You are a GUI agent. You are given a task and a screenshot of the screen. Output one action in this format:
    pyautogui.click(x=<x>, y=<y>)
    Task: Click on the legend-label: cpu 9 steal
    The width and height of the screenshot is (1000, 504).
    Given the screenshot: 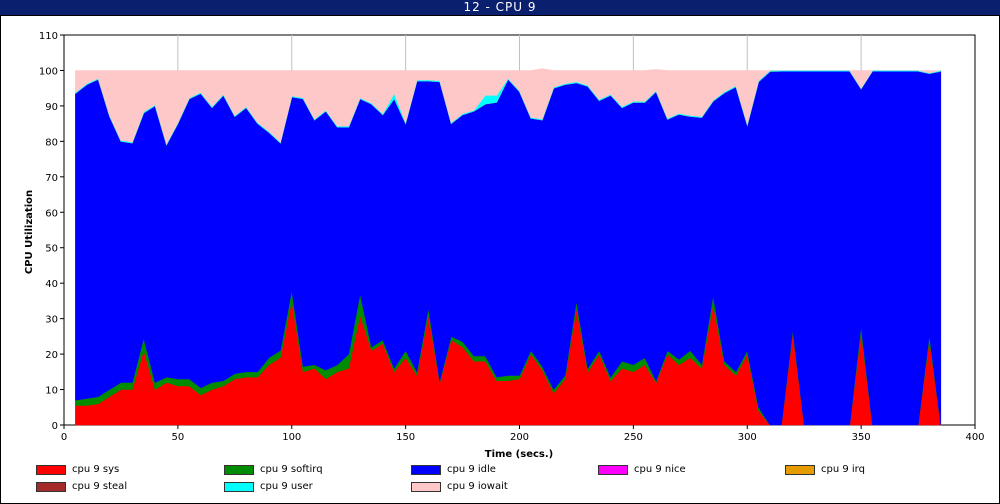 What is the action you would take?
    pyautogui.click(x=100, y=486)
    